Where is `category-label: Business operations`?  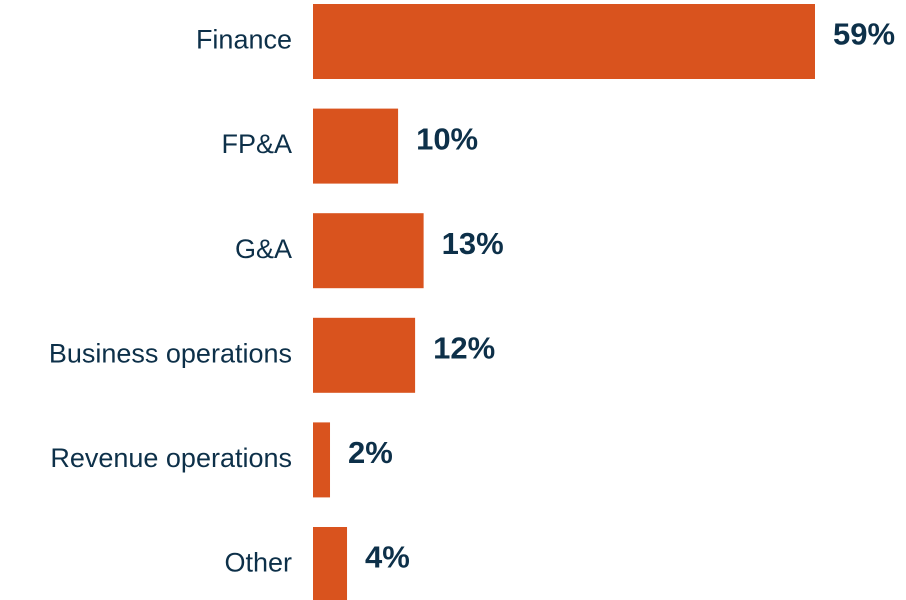
category-label: Business operations is located at coordinates (170, 353).